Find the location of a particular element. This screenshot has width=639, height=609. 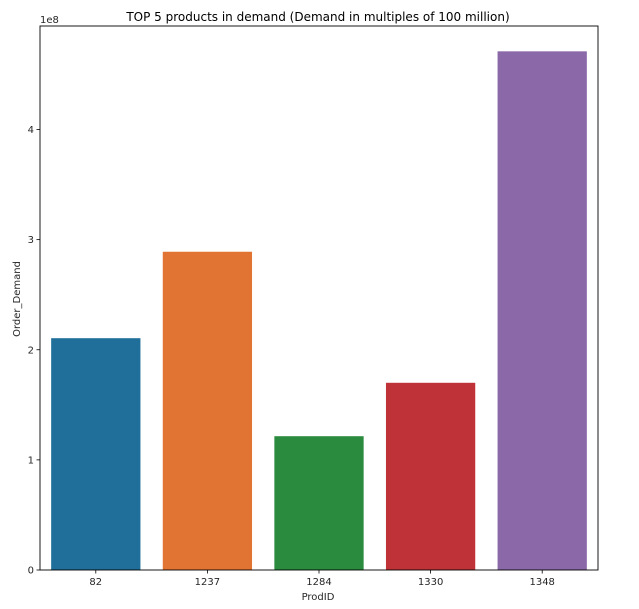

x-tick-label: 1348 is located at coordinates (541, 582).